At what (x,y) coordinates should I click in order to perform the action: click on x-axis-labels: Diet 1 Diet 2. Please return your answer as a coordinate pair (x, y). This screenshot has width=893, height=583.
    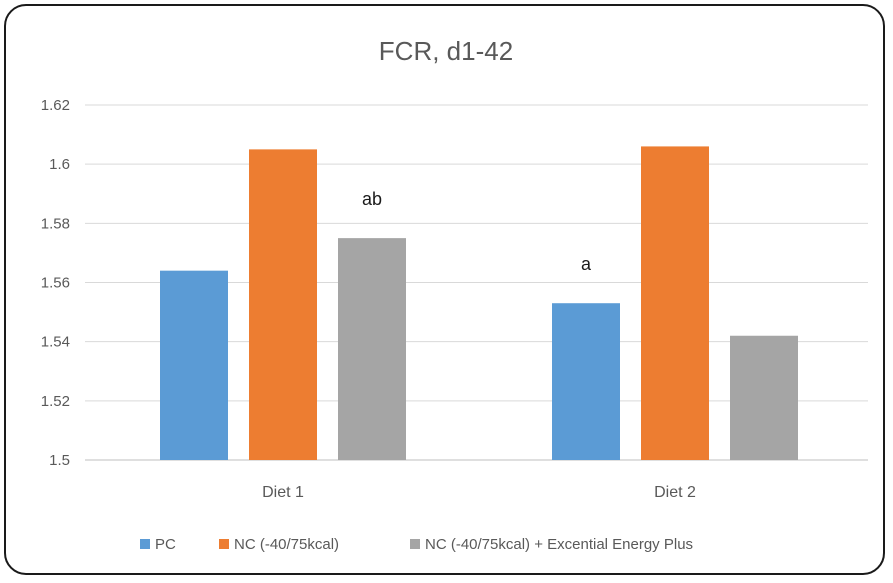
    Looking at the image, I should click on (479, 492).